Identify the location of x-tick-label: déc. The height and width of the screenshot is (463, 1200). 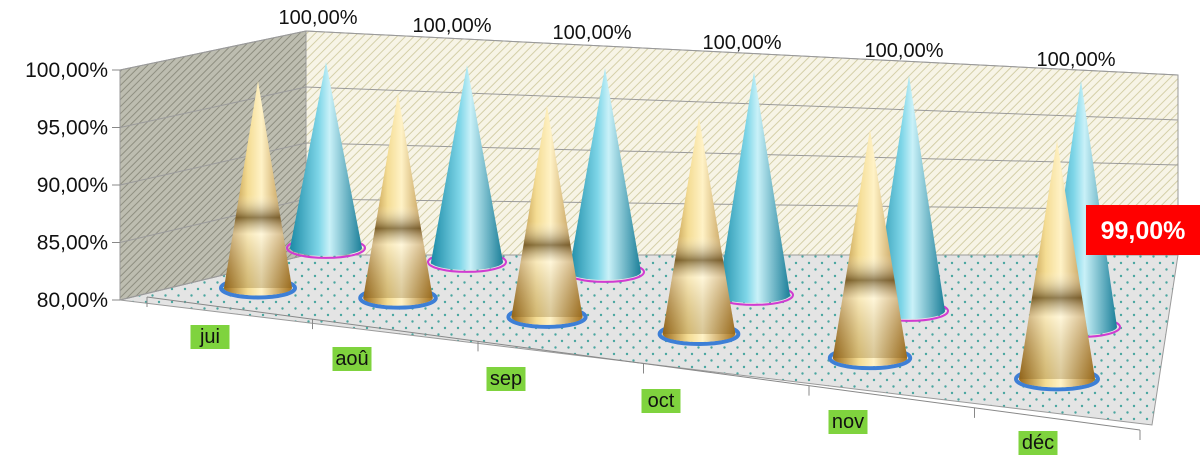
(1038, 443).